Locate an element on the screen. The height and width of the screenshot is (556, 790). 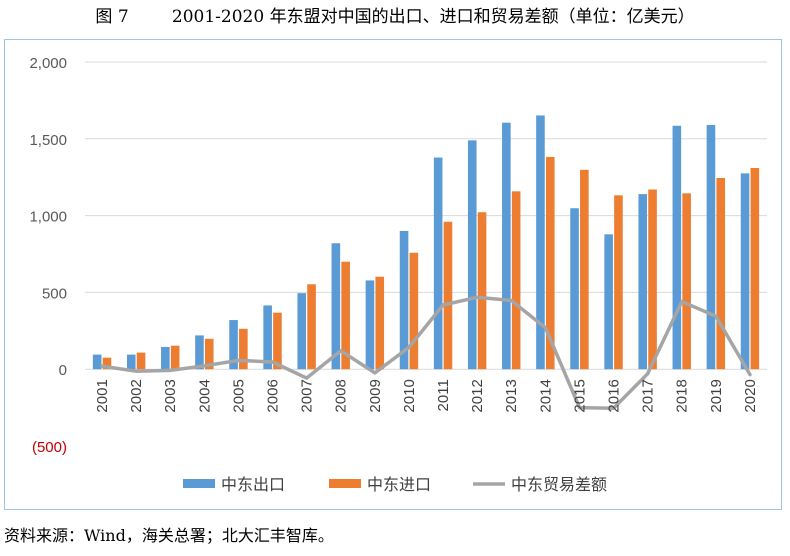
x-tick-label: 2020 is located at coordinates (750, 395).